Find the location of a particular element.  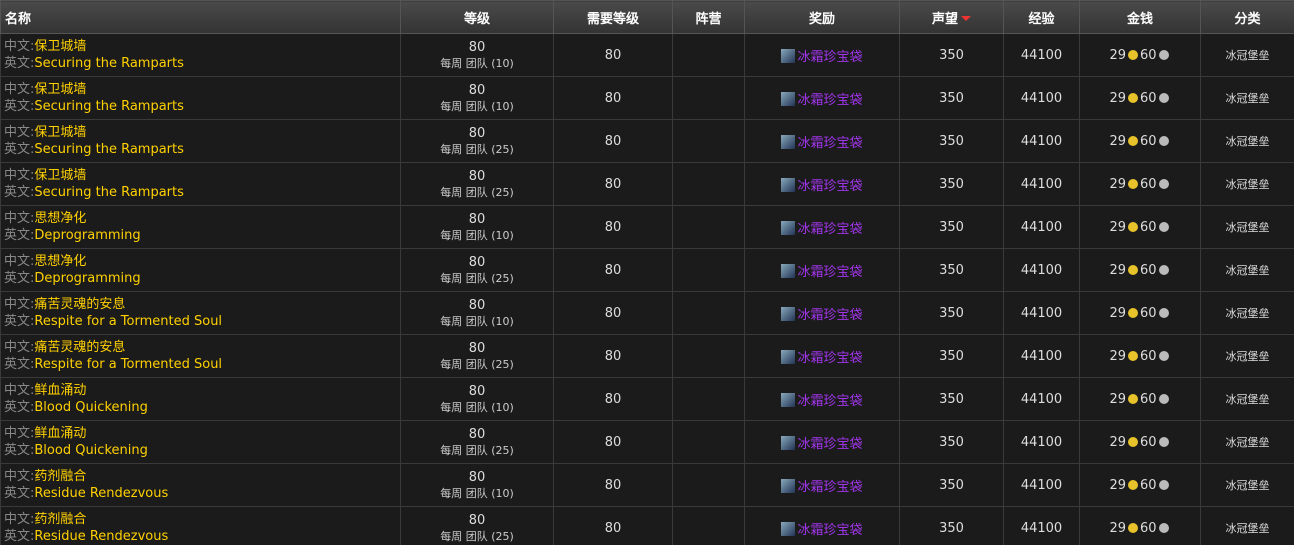

silver-coin is located at coordinates (1163, 484).